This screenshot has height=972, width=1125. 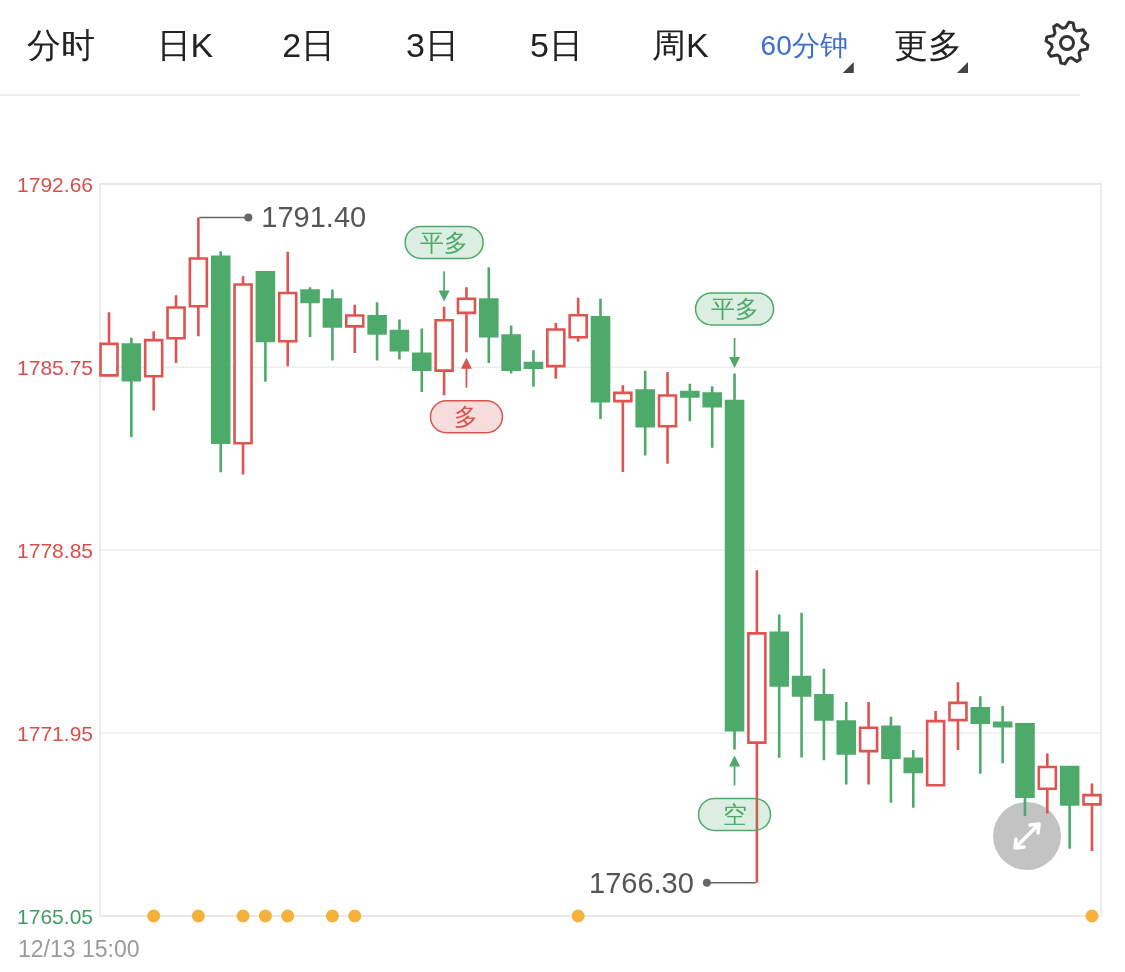 What do you see at coordinates (928, 45) in the screenshot?
I see `text: 更多` at bounding box center [928, 45].